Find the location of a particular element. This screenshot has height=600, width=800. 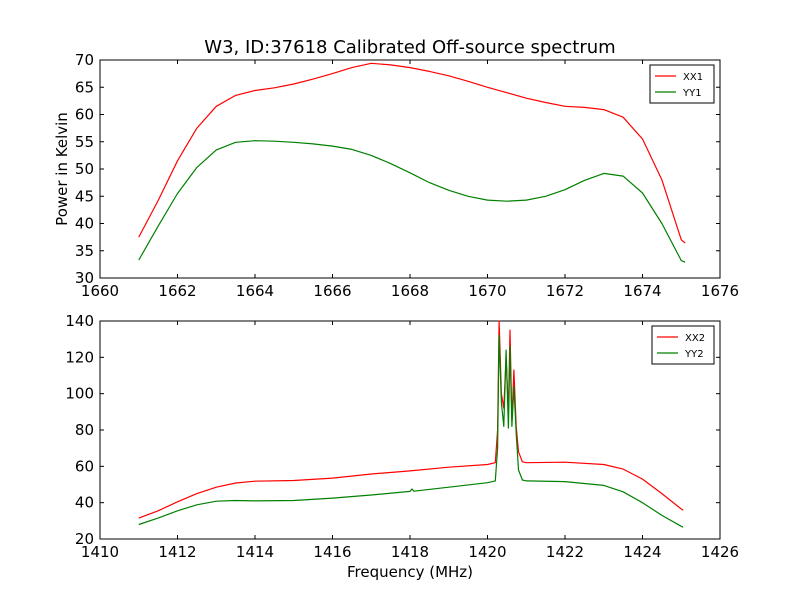

x-tick-label: 1664 is located at coordinates (255, 291).